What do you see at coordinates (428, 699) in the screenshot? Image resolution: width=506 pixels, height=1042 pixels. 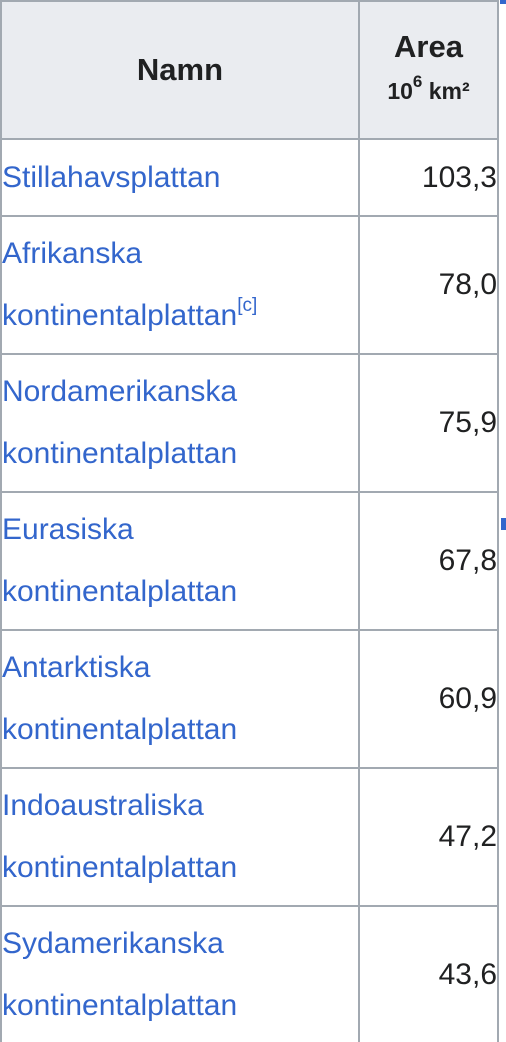 I see `plate-area-cell: 60,9` at bounding box center [428, 699].